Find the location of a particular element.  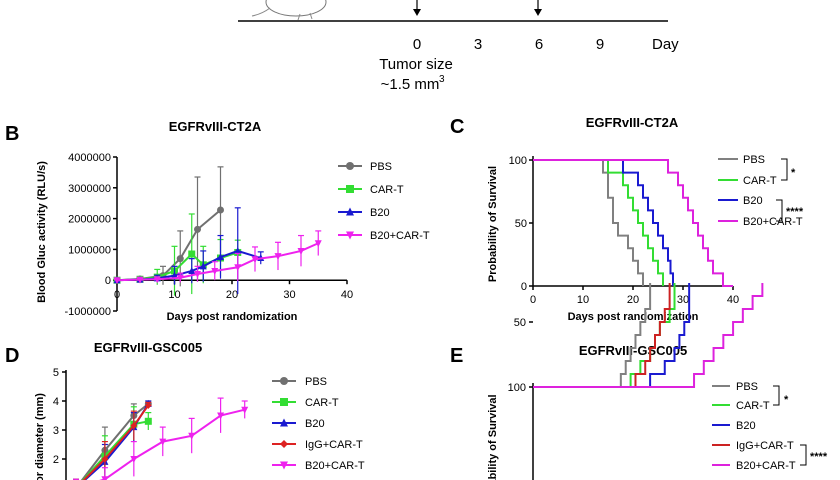

chart-title: EGFRvIII-GSC005 is located at coordinates (148, 347).